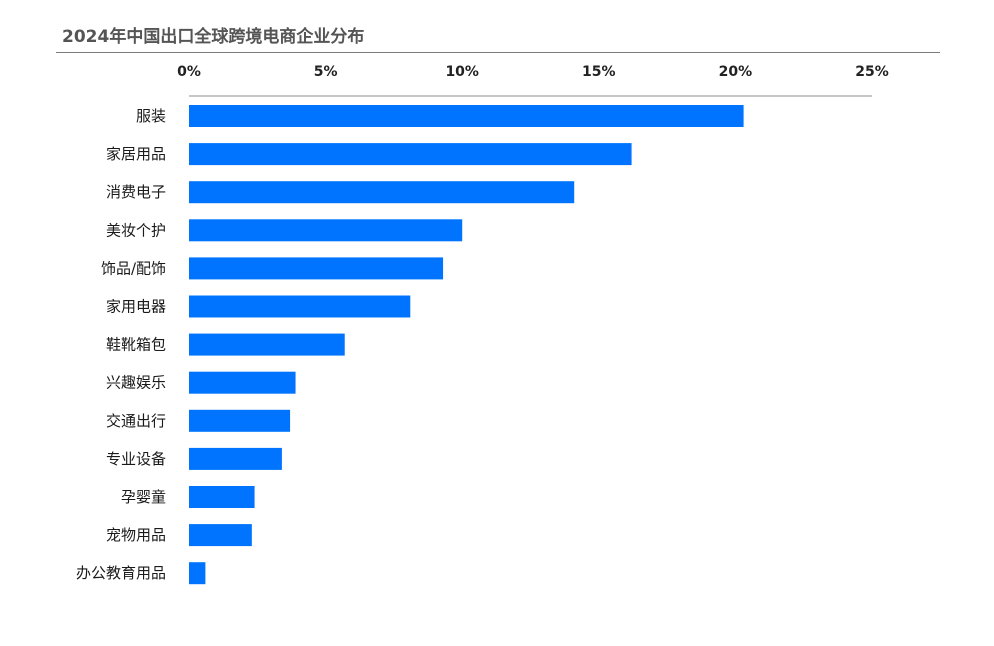  What do you see at coordinates (136, 421) in the screenshot?
I see `category-label: 交通出行` at bounding box center [136, 421].